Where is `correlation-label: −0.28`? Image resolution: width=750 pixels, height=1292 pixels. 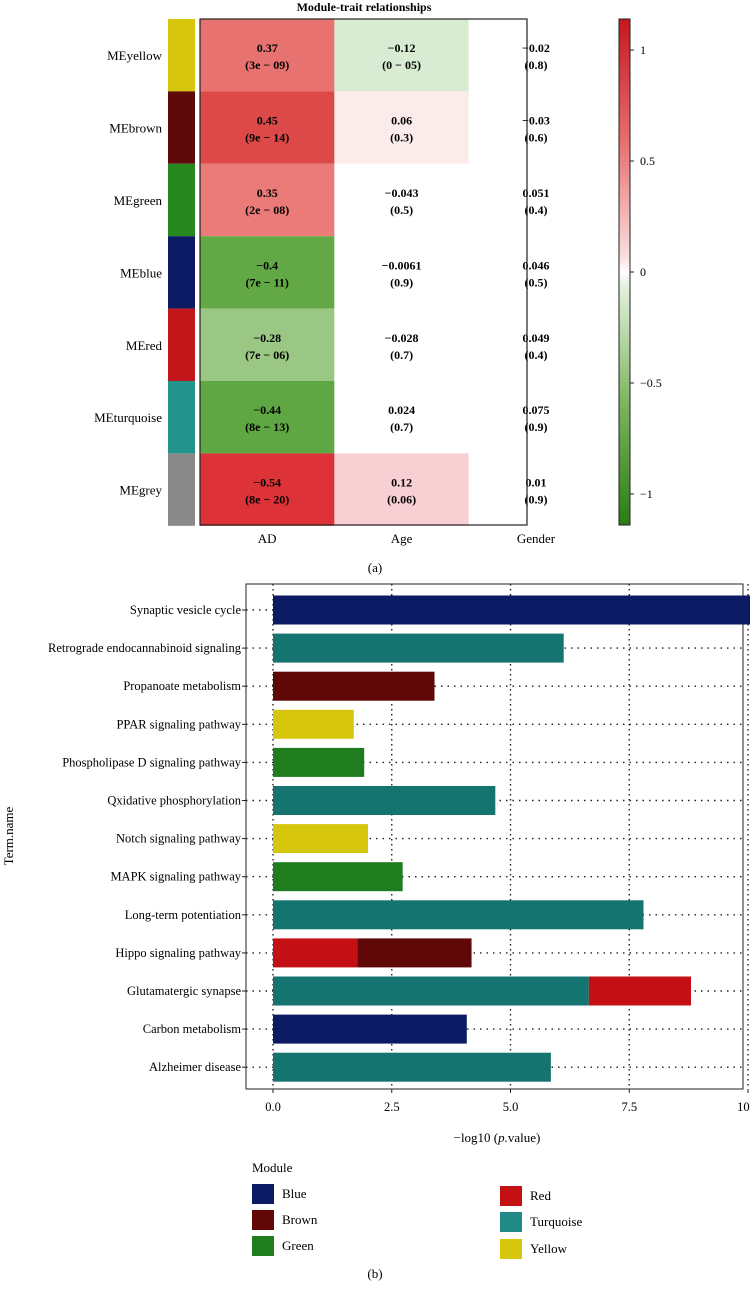
correlation-label: −0.28 is located at coordinates (267, 338).